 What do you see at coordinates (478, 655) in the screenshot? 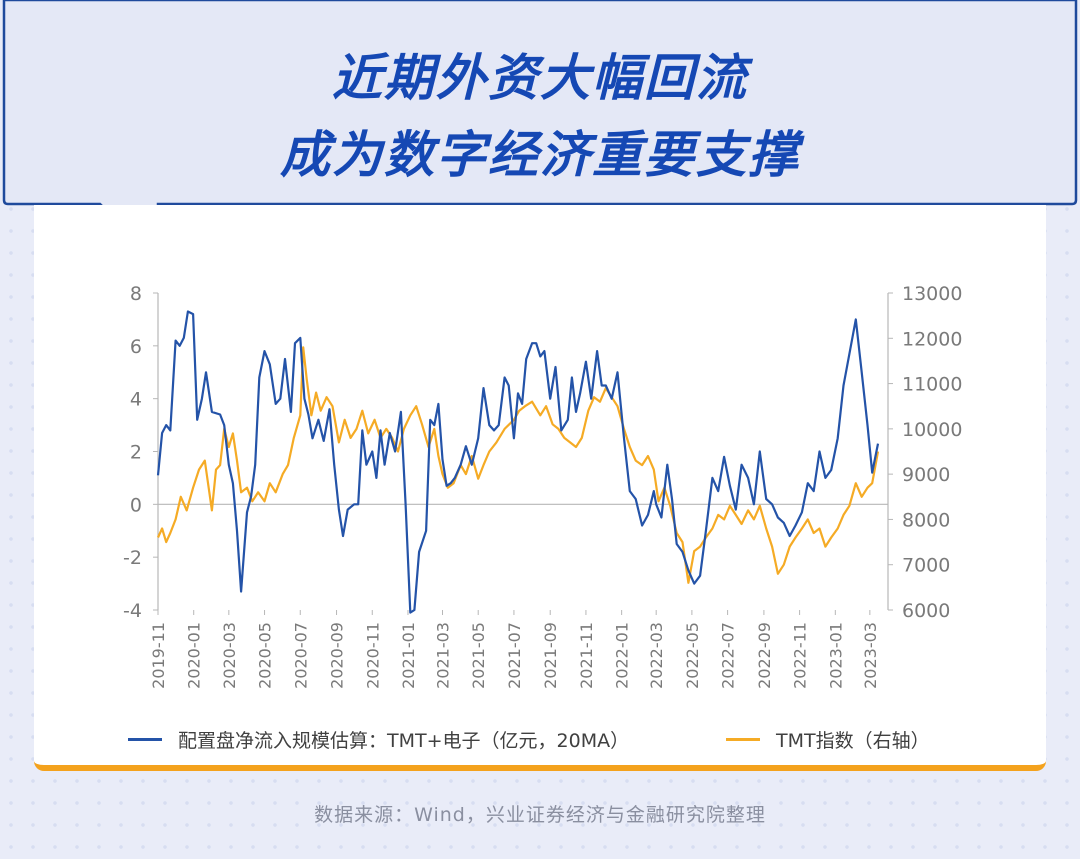
I see `x-tick-label: 2021-05` at bounding box center [478, 655].